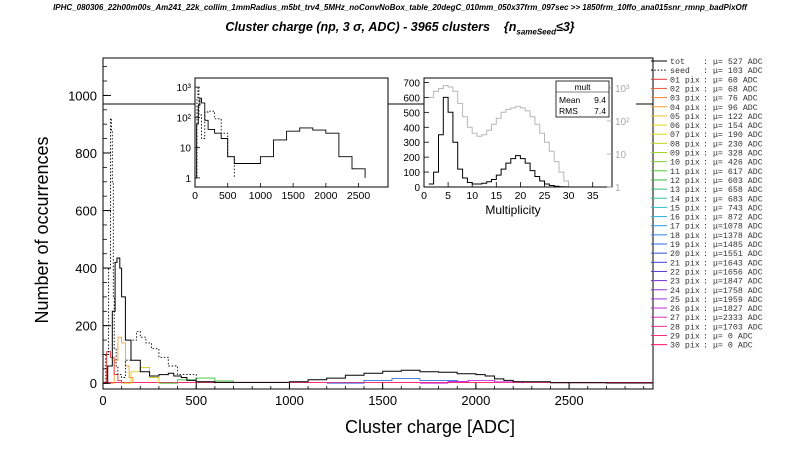  I want to click on inset-charge-x-tick-label: 1500, so click(293, 196).